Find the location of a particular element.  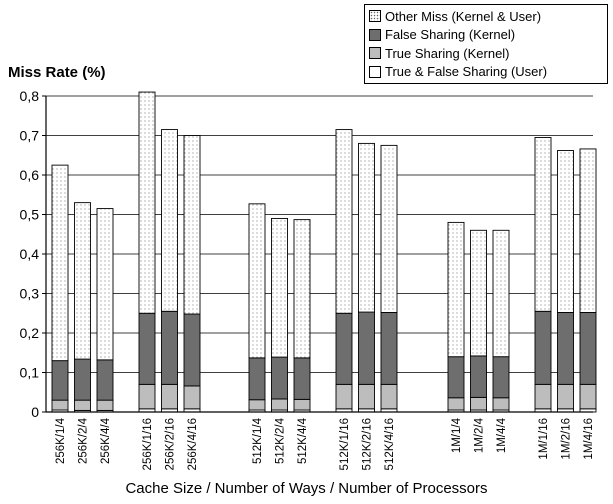

x-tick-label: 512K/2/4 is located at coordinates (281, 440).